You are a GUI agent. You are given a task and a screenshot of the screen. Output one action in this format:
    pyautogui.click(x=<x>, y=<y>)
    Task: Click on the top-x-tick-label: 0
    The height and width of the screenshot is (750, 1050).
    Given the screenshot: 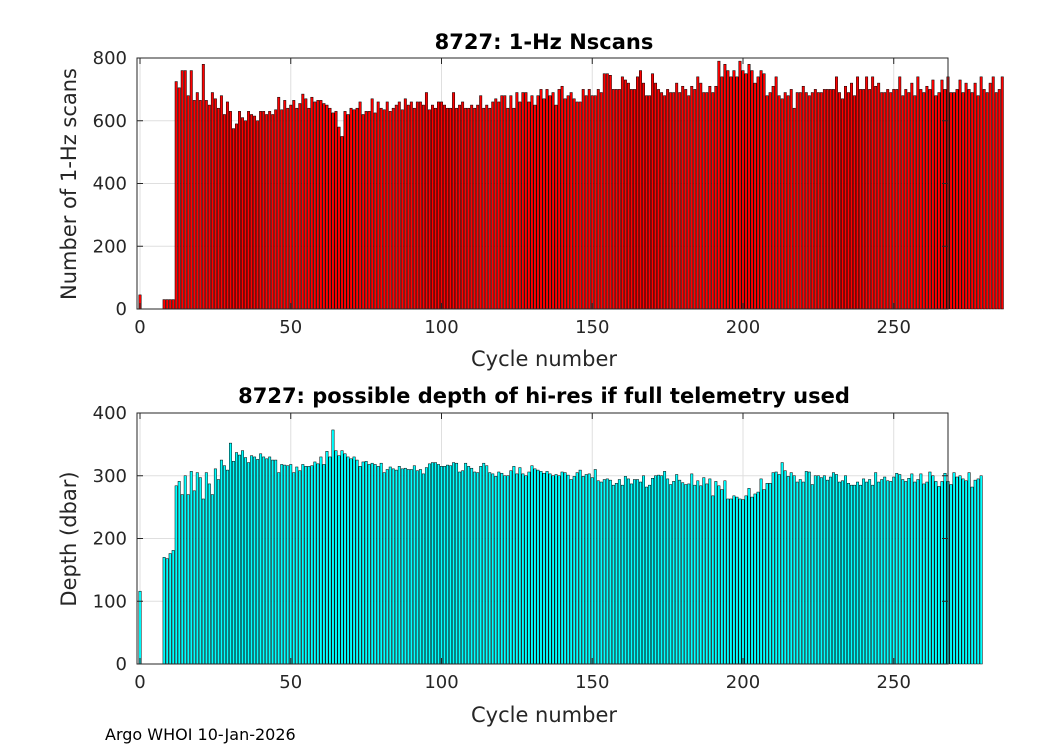 What is the action you would take?
    pyautogui.click(x=139, y=327)
    